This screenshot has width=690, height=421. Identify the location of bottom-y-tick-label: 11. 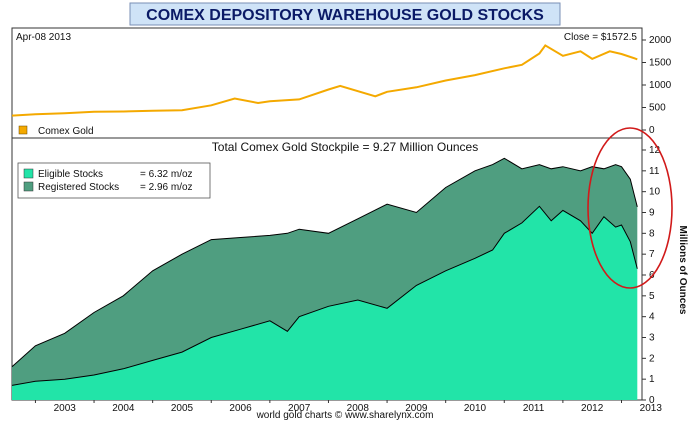
(654, 171).